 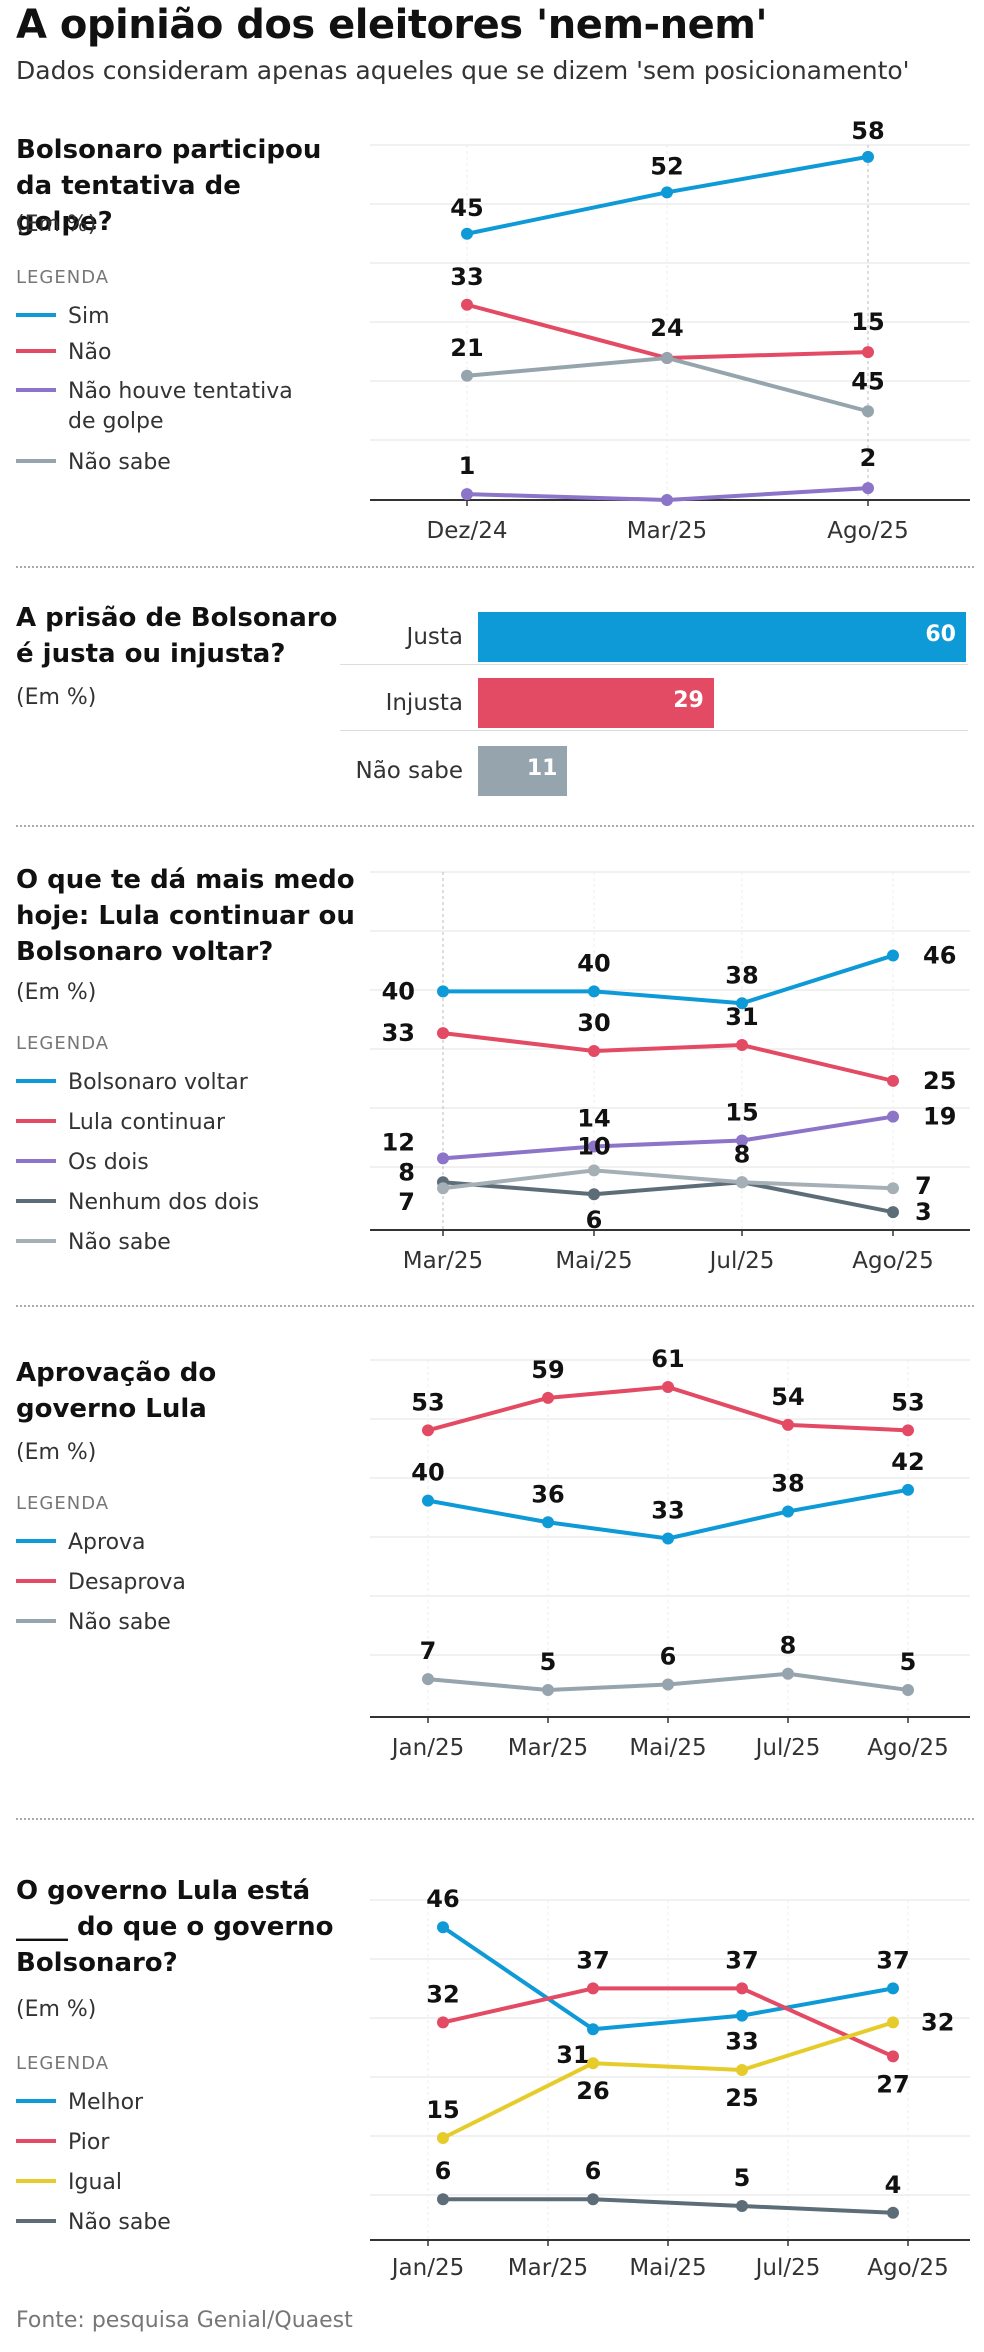 What do you see at coordinates (654, 730) in the screenshot?
I see `bar-gridline` at bounding box center [654, 730].